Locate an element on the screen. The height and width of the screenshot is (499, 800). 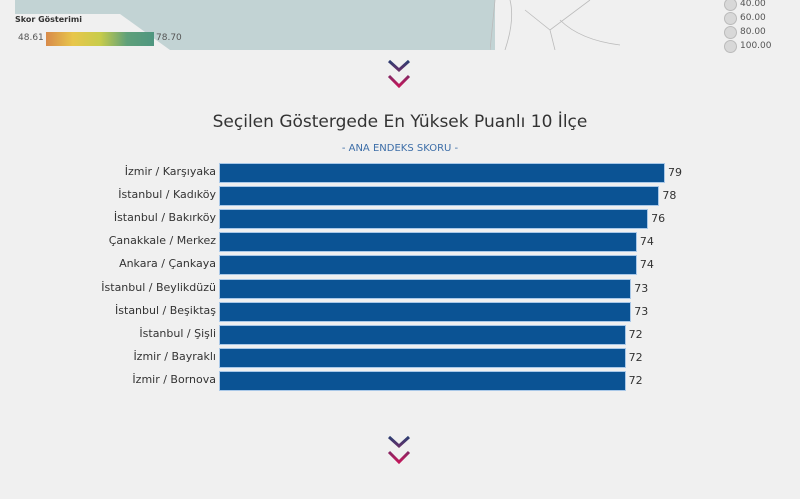
category-label: İstanbul / Bakırköy is located at coordinates (164, 218).